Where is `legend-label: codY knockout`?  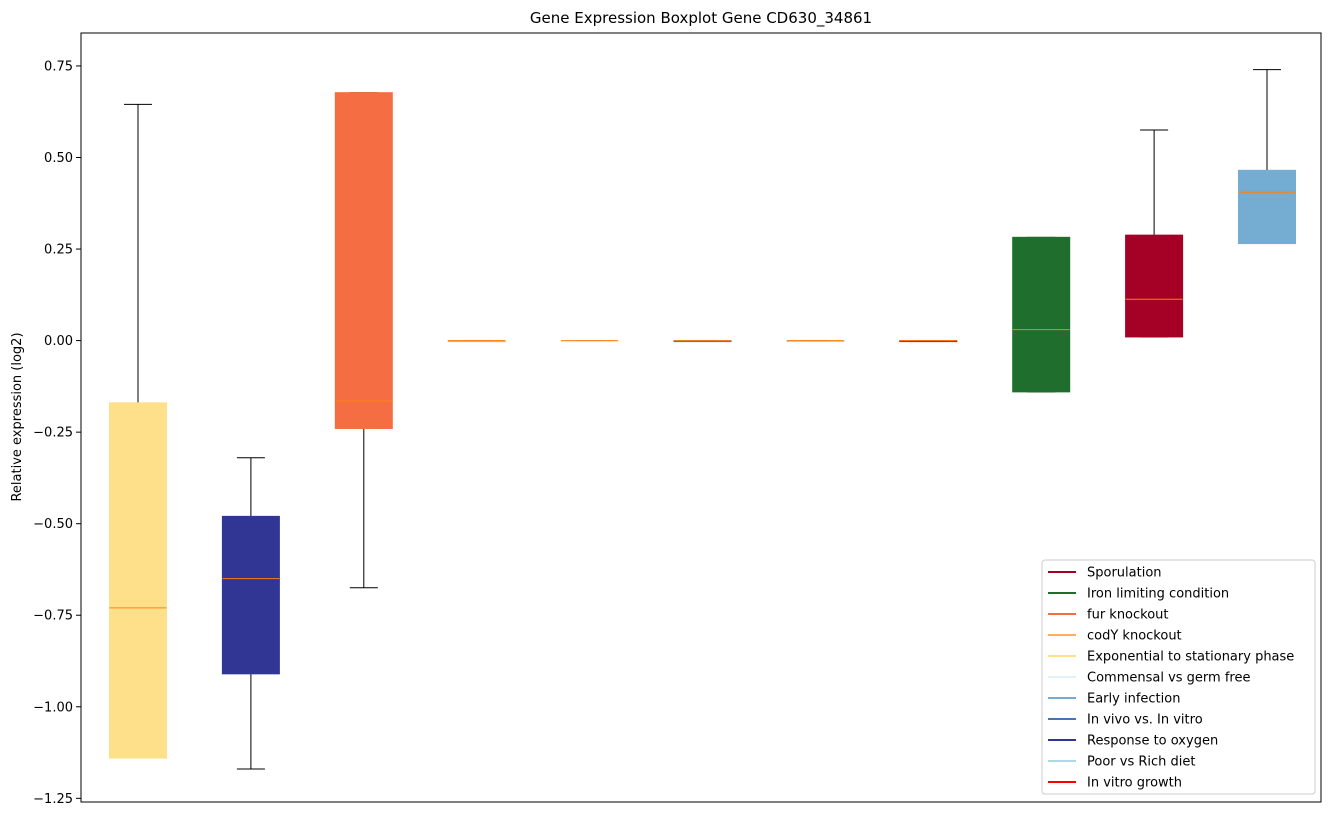
legend-label: codY knockout is located at coordinates (1134, 636).